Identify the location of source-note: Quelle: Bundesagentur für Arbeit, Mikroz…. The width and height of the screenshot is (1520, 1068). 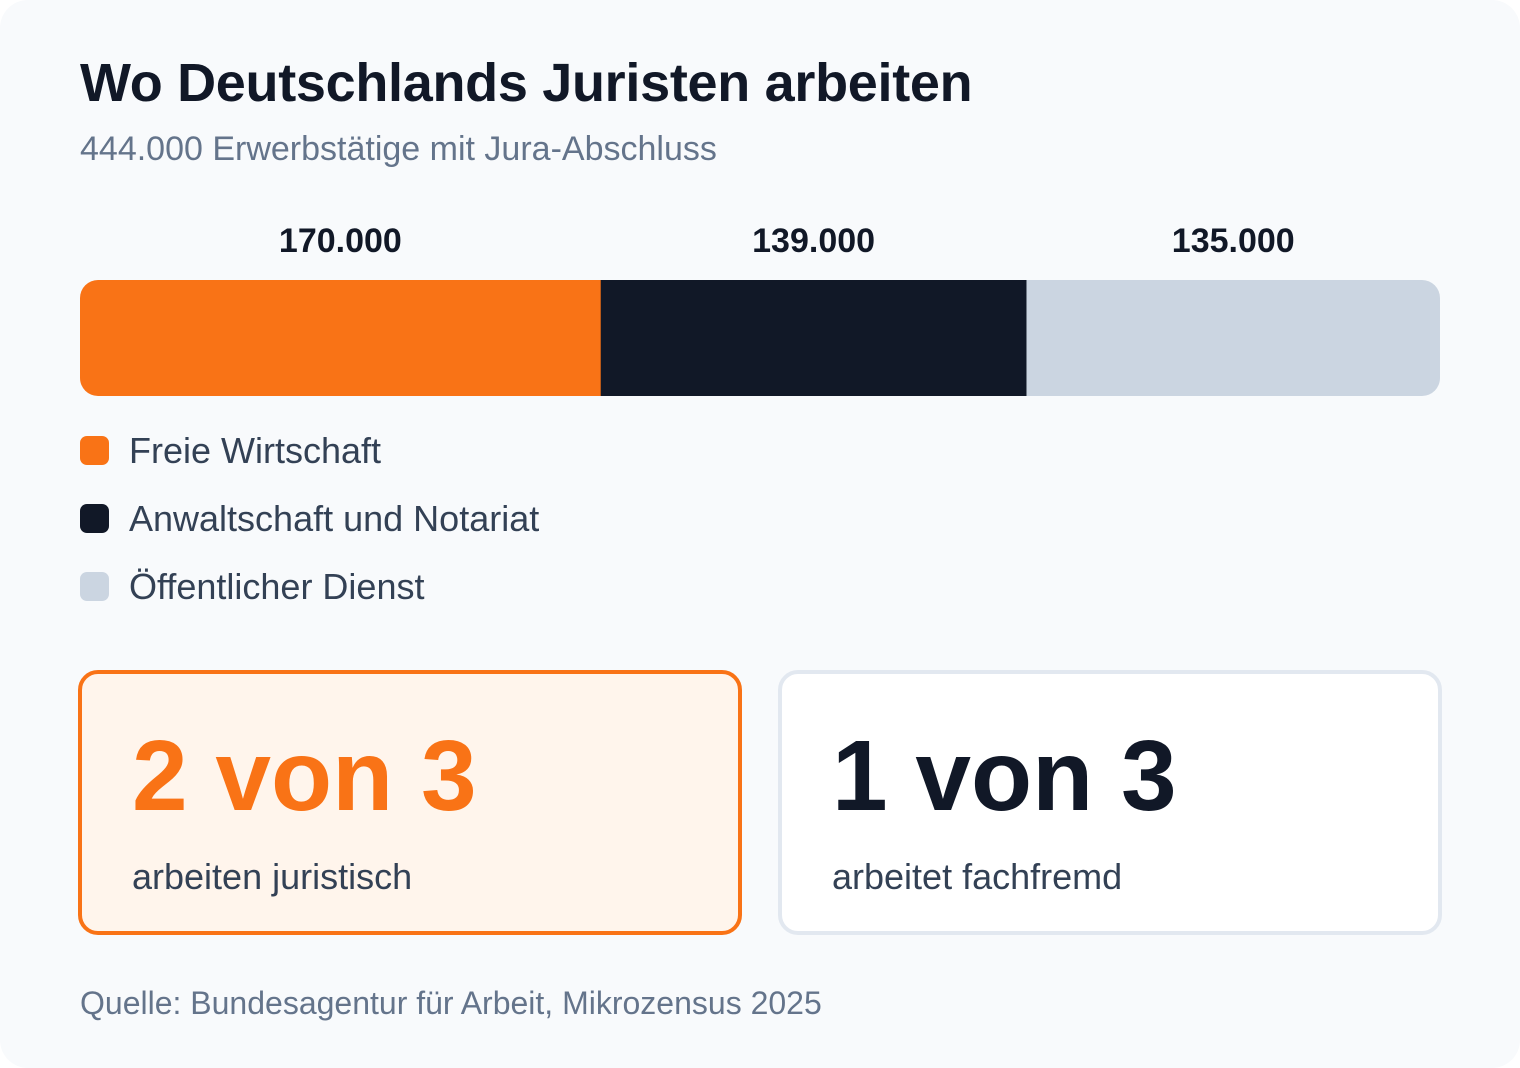
(451, 1003).